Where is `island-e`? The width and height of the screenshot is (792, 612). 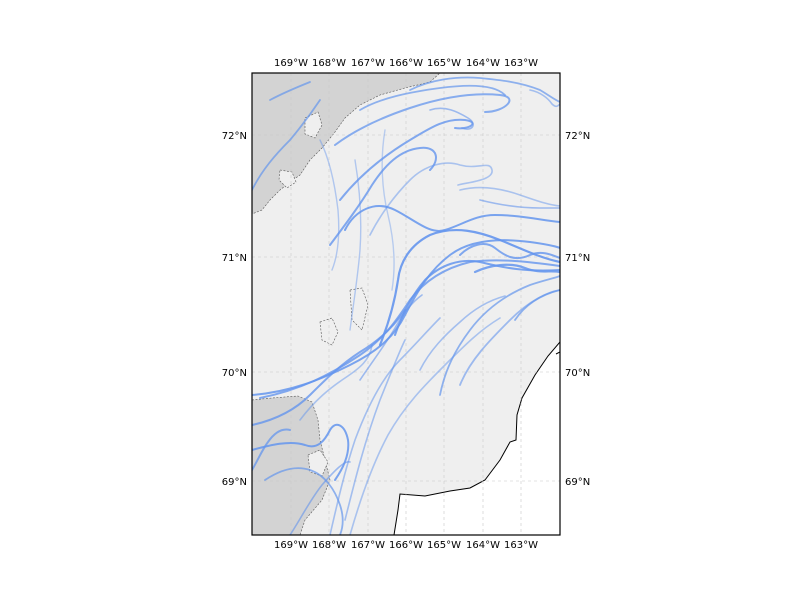 island-e is located at coordinates (359, 309).